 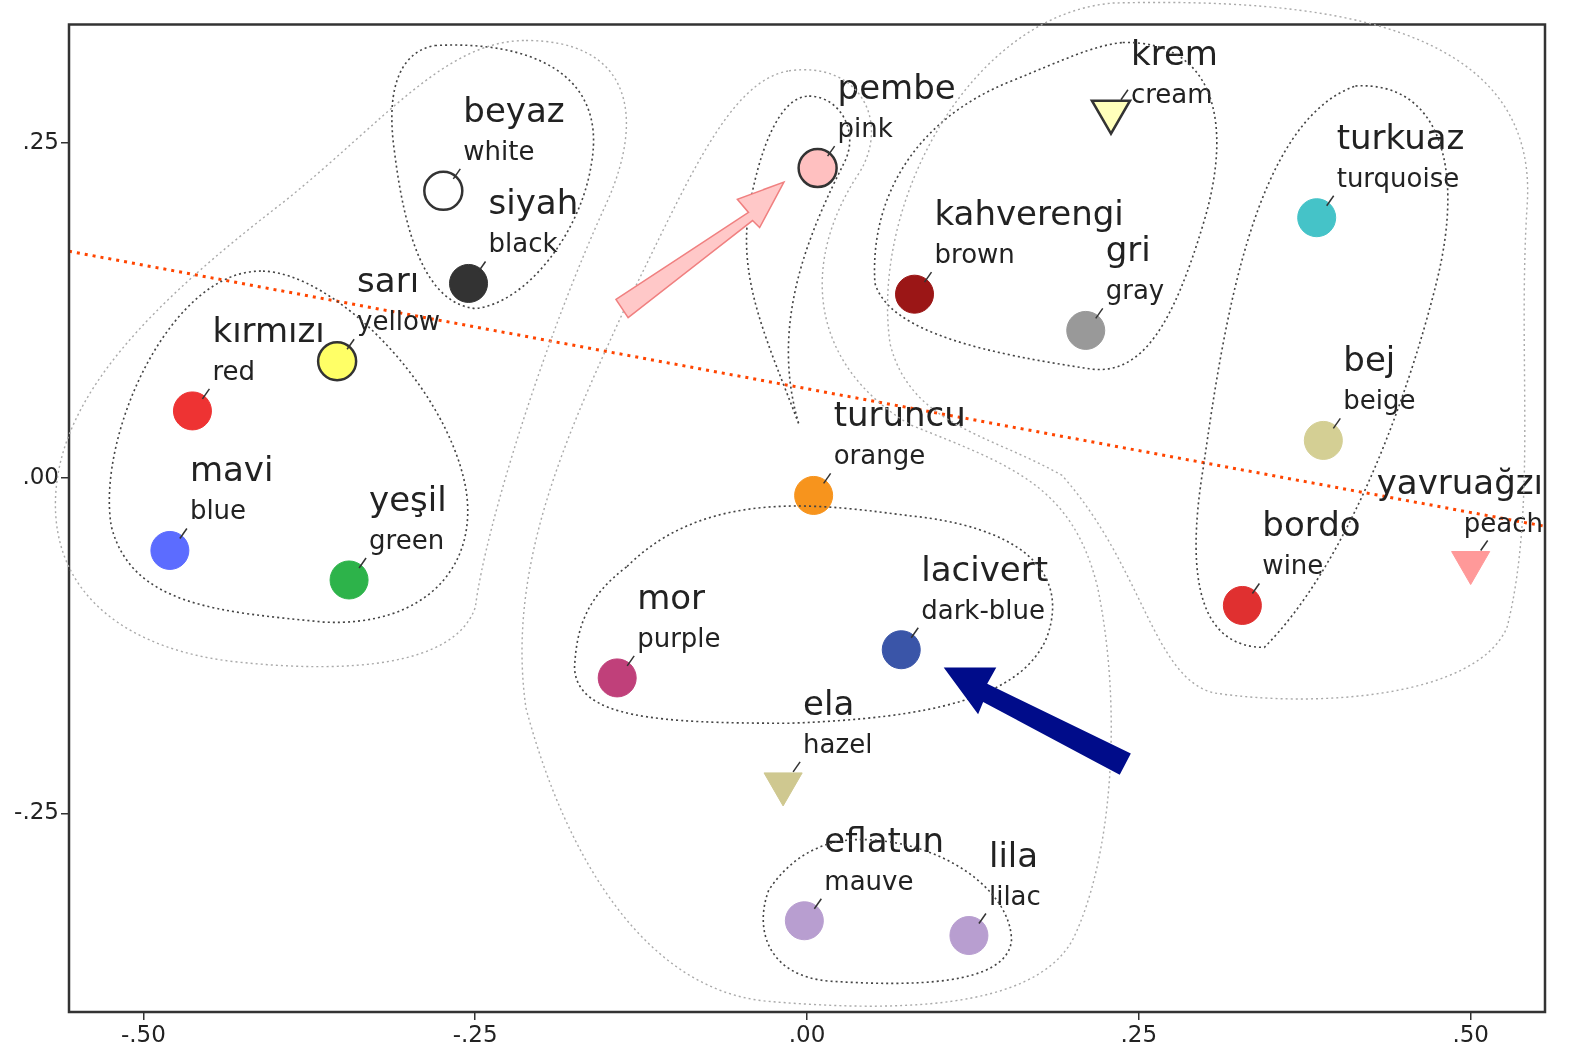 I want to click on x-tick-label: -.50, so click(x=143, y=1033).